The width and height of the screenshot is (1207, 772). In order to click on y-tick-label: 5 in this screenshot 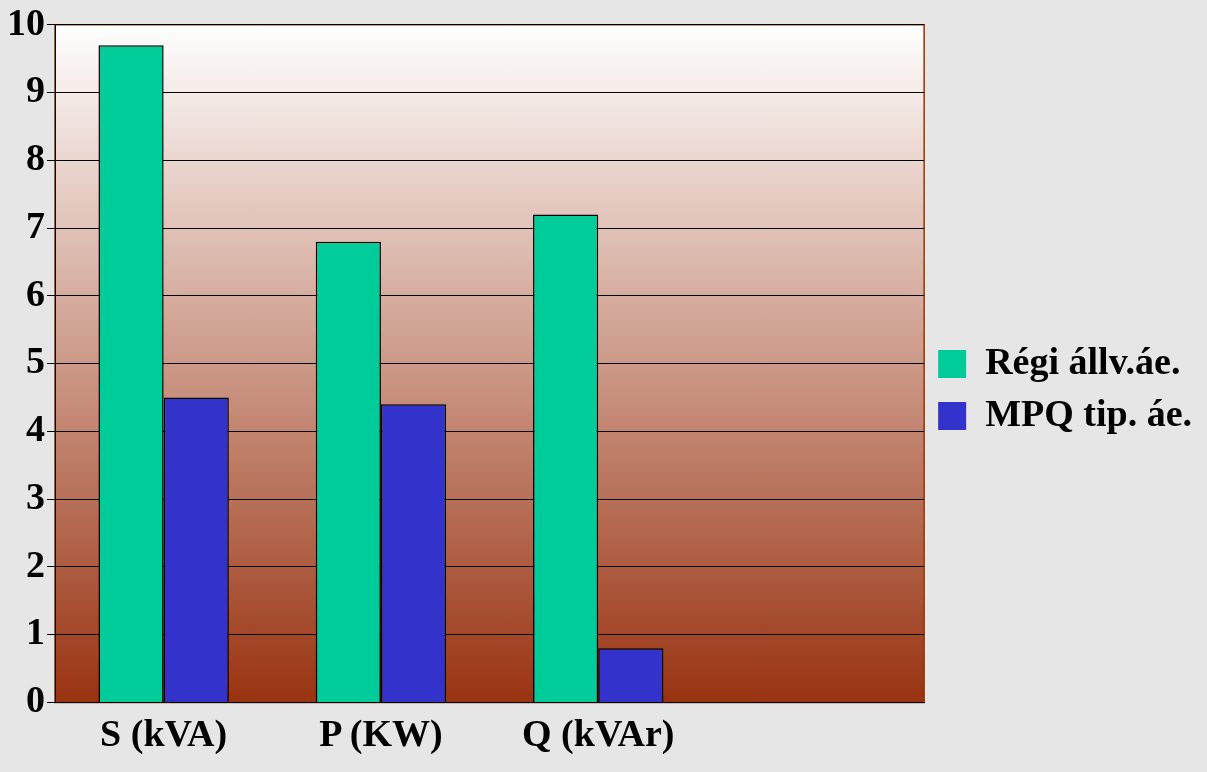, I will do `click(35, 360)`.